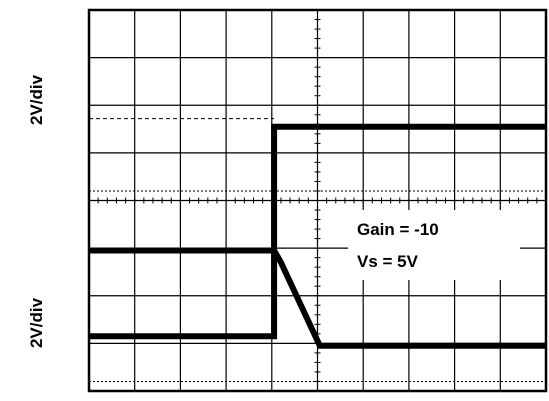 This screenshot has width=549, height=401. I want to click on annotation-gain: Gain = -10, so click(398, 229).